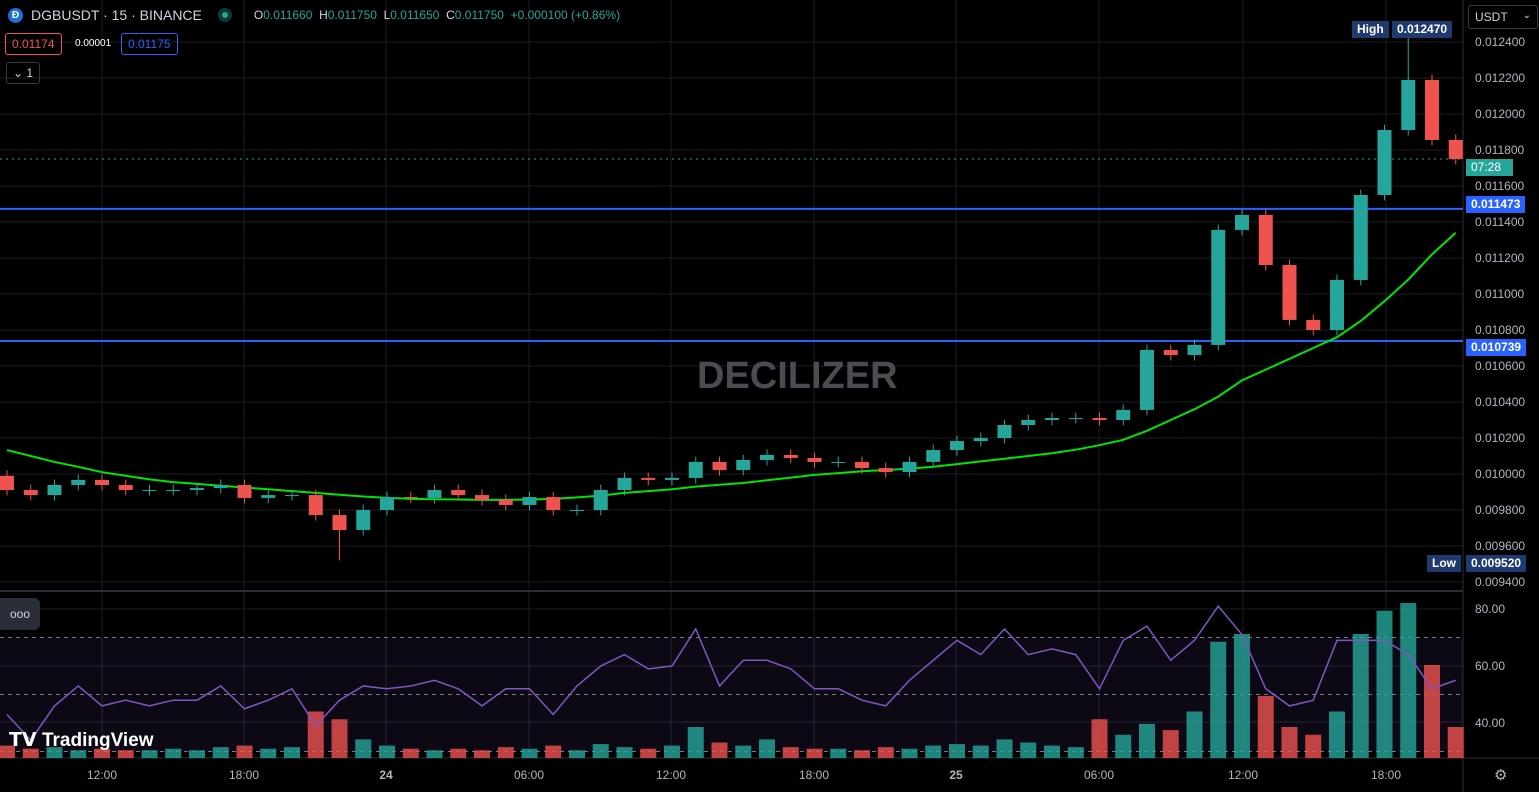  Describe the element at coordinates (1496, 347) in the screenshot. I see `hline-2-label: 0.010739` at that location.